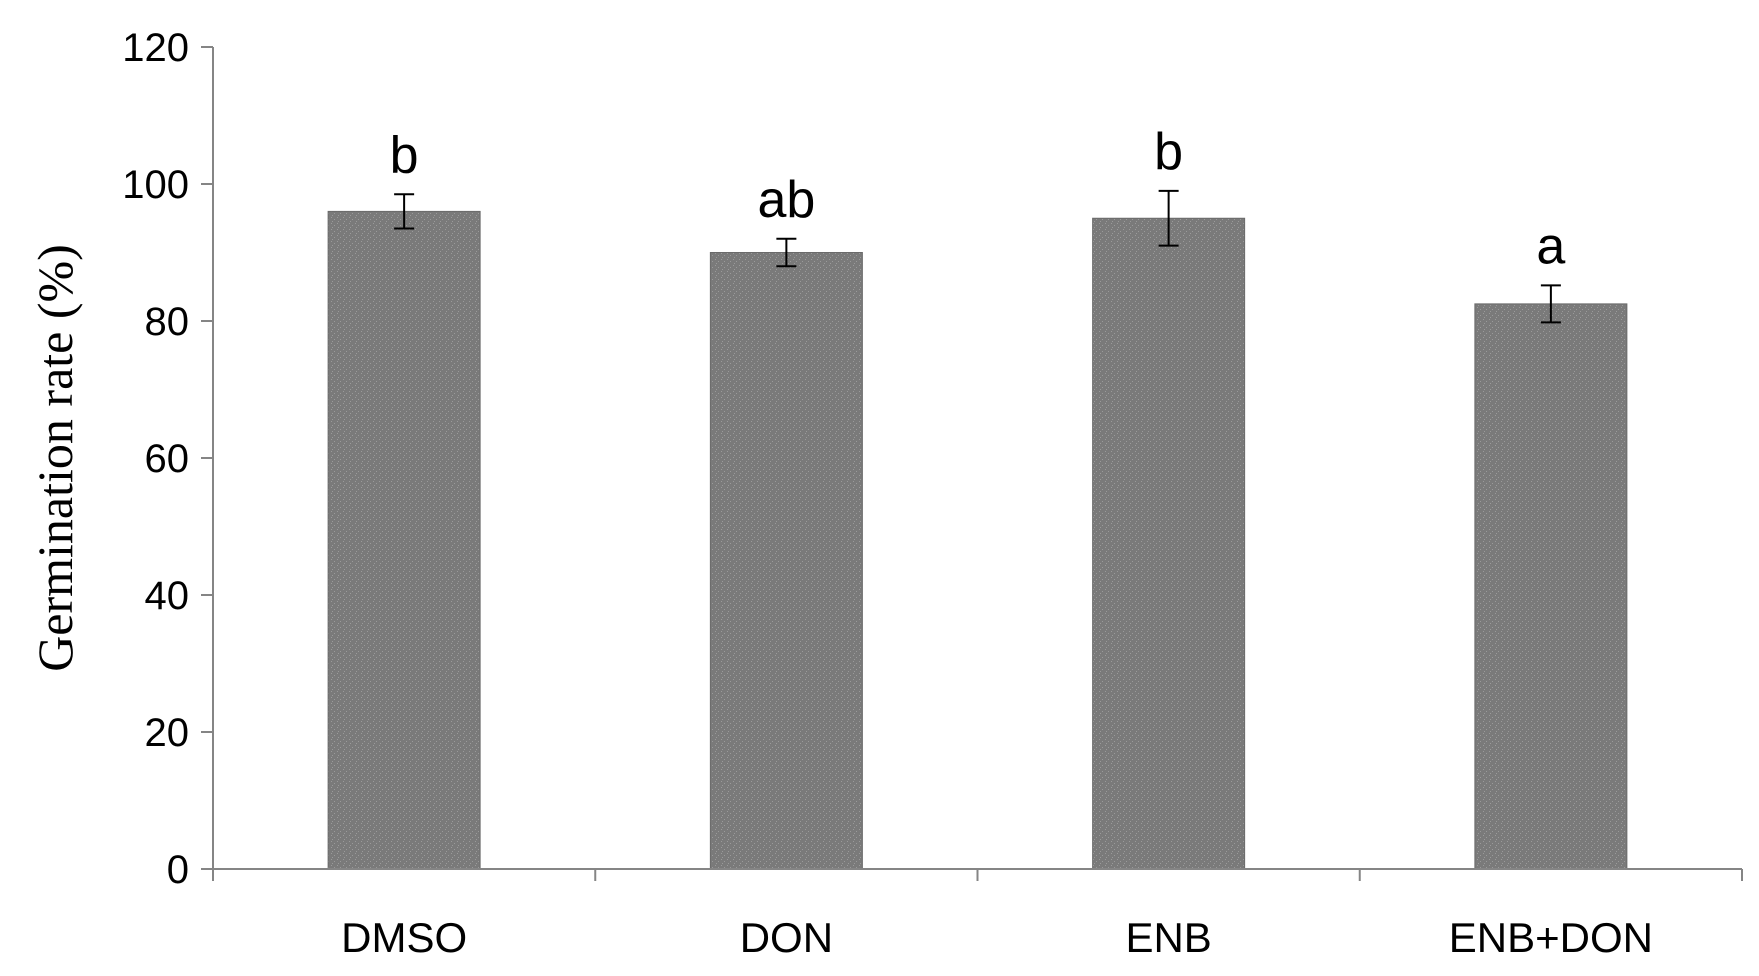  What do you see at coordinates (1169, 543) in the screenshot?
I see `bar-enb` at bounding box center [1169, 543].